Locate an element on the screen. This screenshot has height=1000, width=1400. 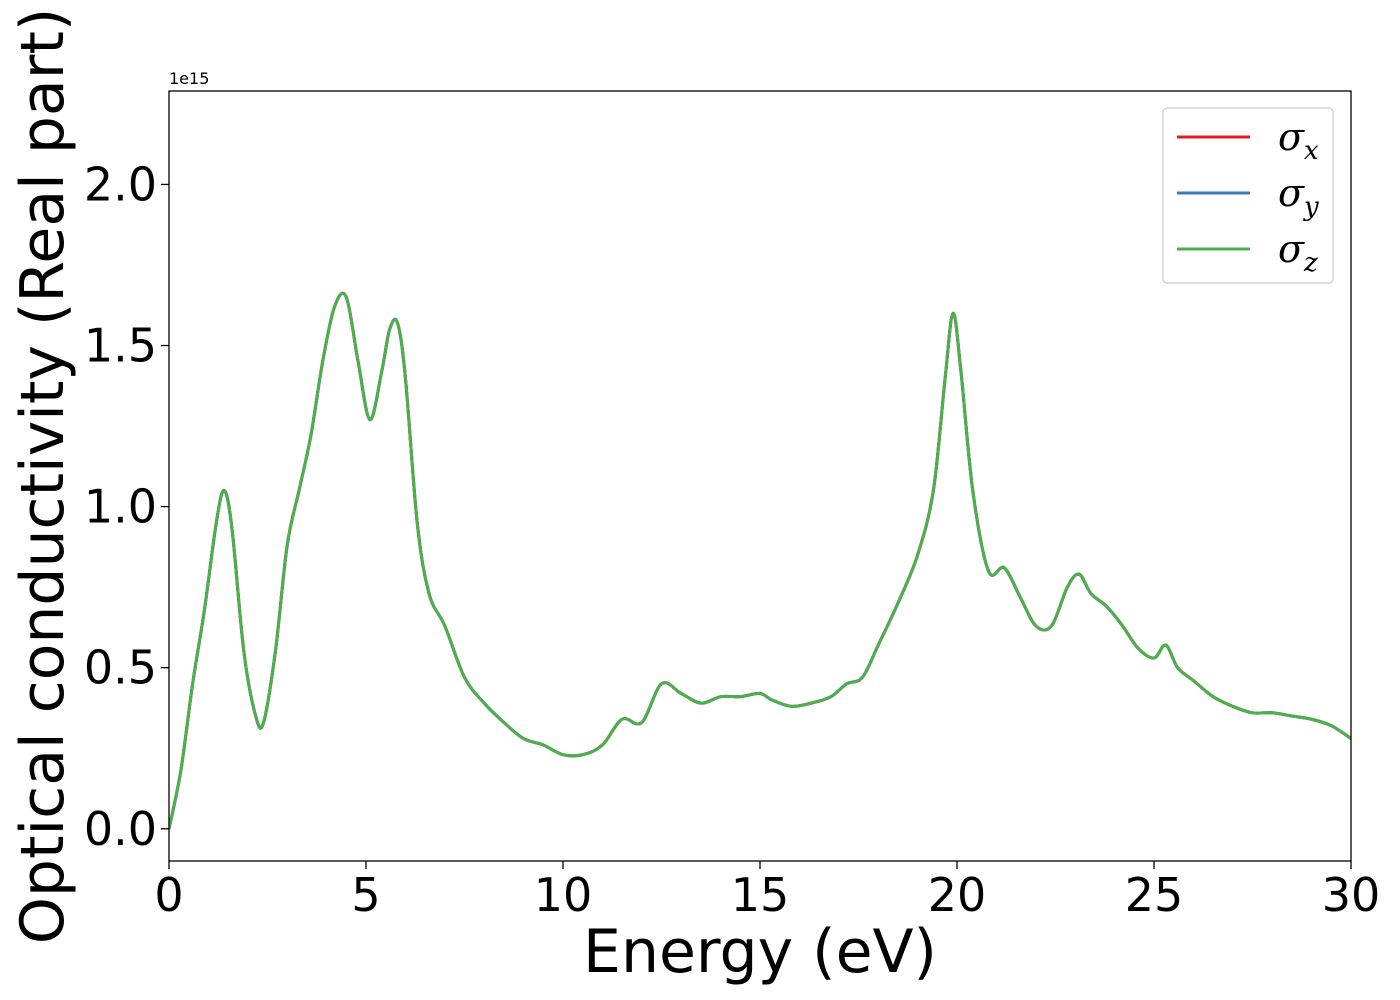
y-axis-label: Optical conductivity (Real part) is located at coordinates (43, 476).